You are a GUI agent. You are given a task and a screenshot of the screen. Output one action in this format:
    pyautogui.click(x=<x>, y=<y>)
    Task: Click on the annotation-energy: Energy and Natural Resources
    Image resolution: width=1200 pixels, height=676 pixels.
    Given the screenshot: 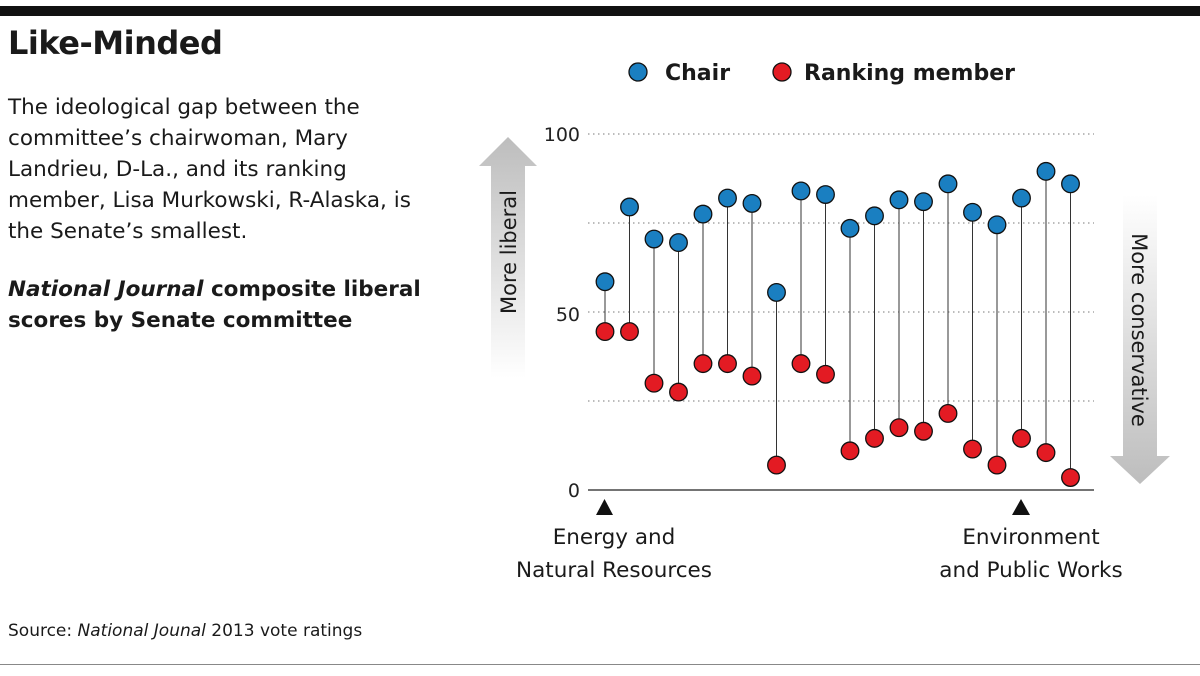 What is the action you would take?
    pyautogui.click(x=614, y=541)
    